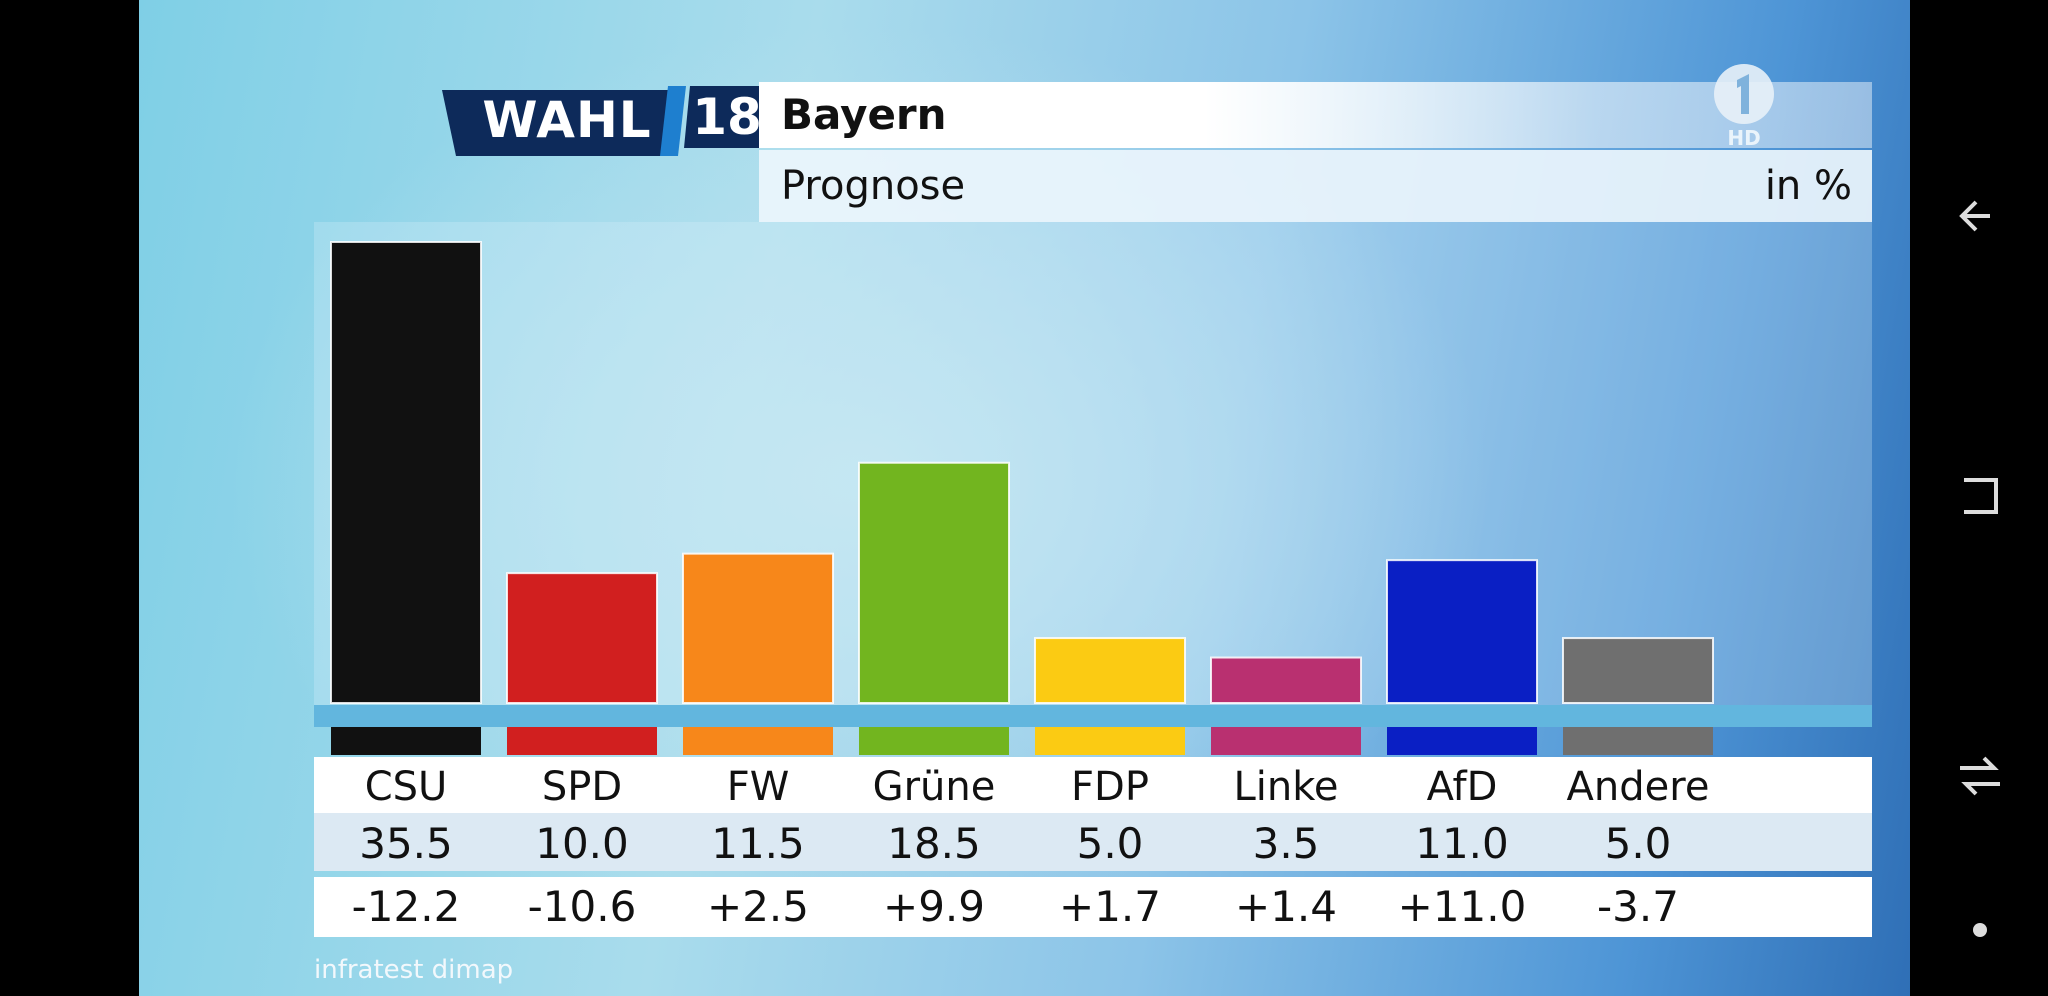 Image resolution: width=2048 pixels, height=996 pixels. What do you see at coordinates (1110, 671) in the screenshot?
I see `bar-fdp` at bounding box center [1110, 671].